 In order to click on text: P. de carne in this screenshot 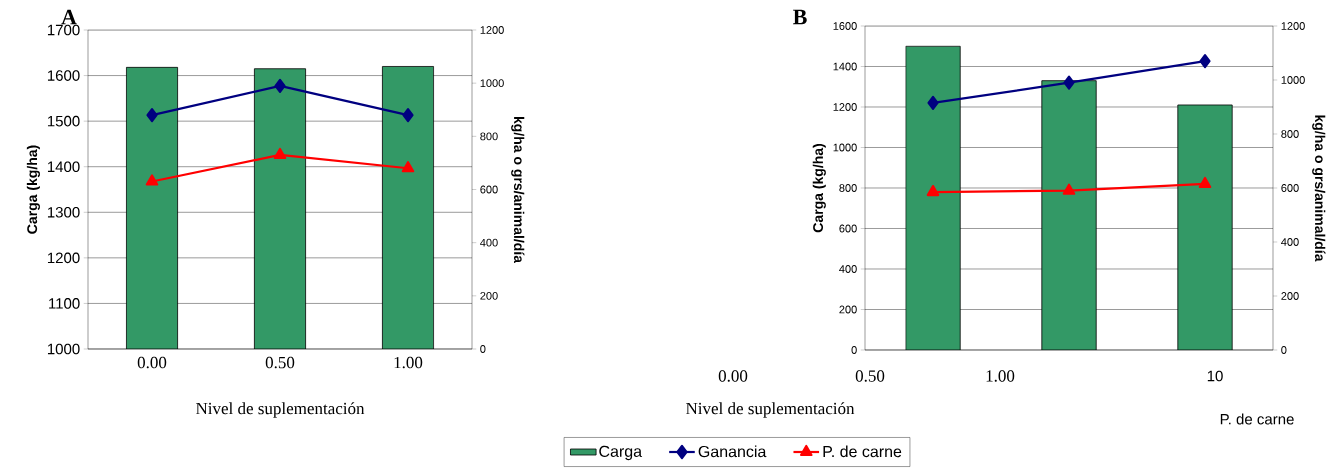, I will do `click(1257, 419)`.